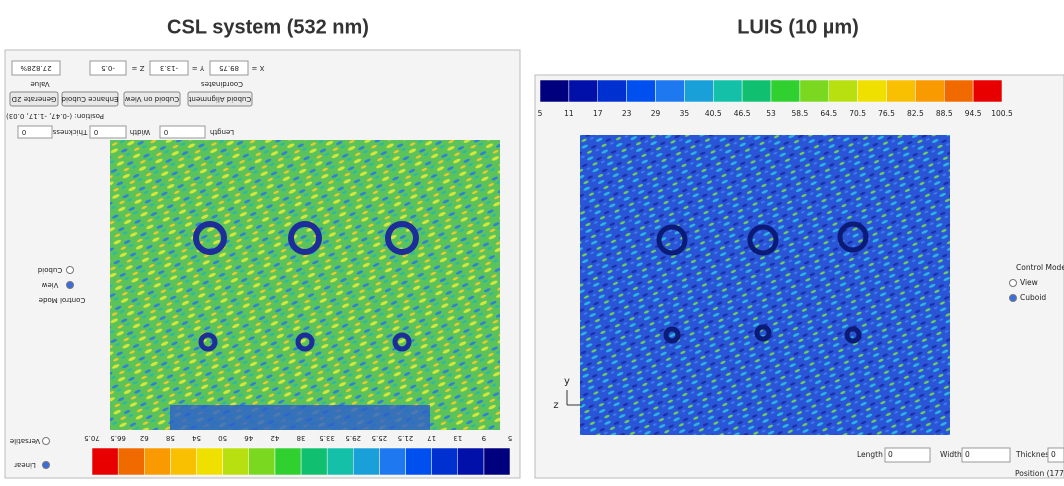 This screenshot has width=1064, height=486. I want to click on button-label: Cuboid on View, so click(152, 99).